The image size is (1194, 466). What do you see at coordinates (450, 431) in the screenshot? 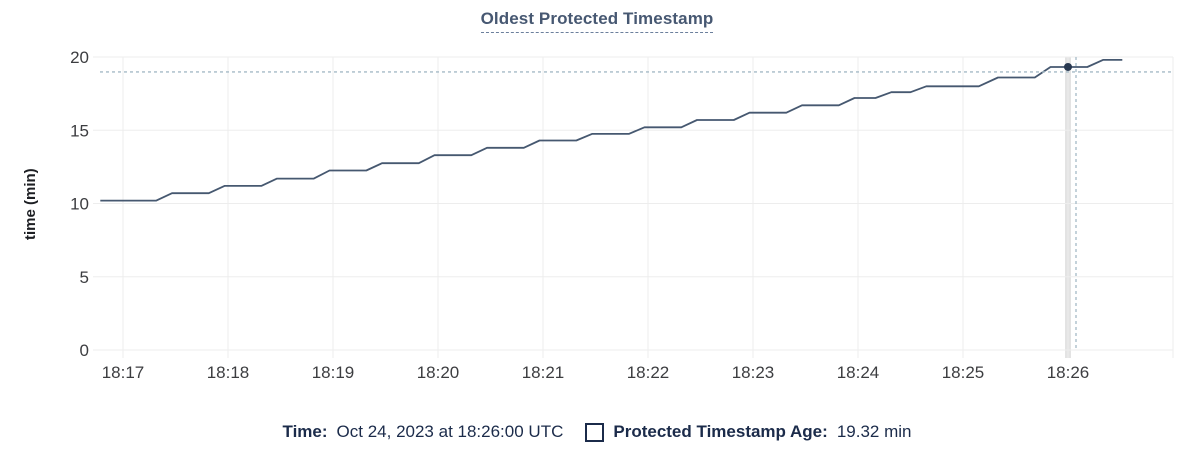
I see `time-value: Oct 24, 2023 at 18:26:00 UTC` at bounding box center [450, 431].